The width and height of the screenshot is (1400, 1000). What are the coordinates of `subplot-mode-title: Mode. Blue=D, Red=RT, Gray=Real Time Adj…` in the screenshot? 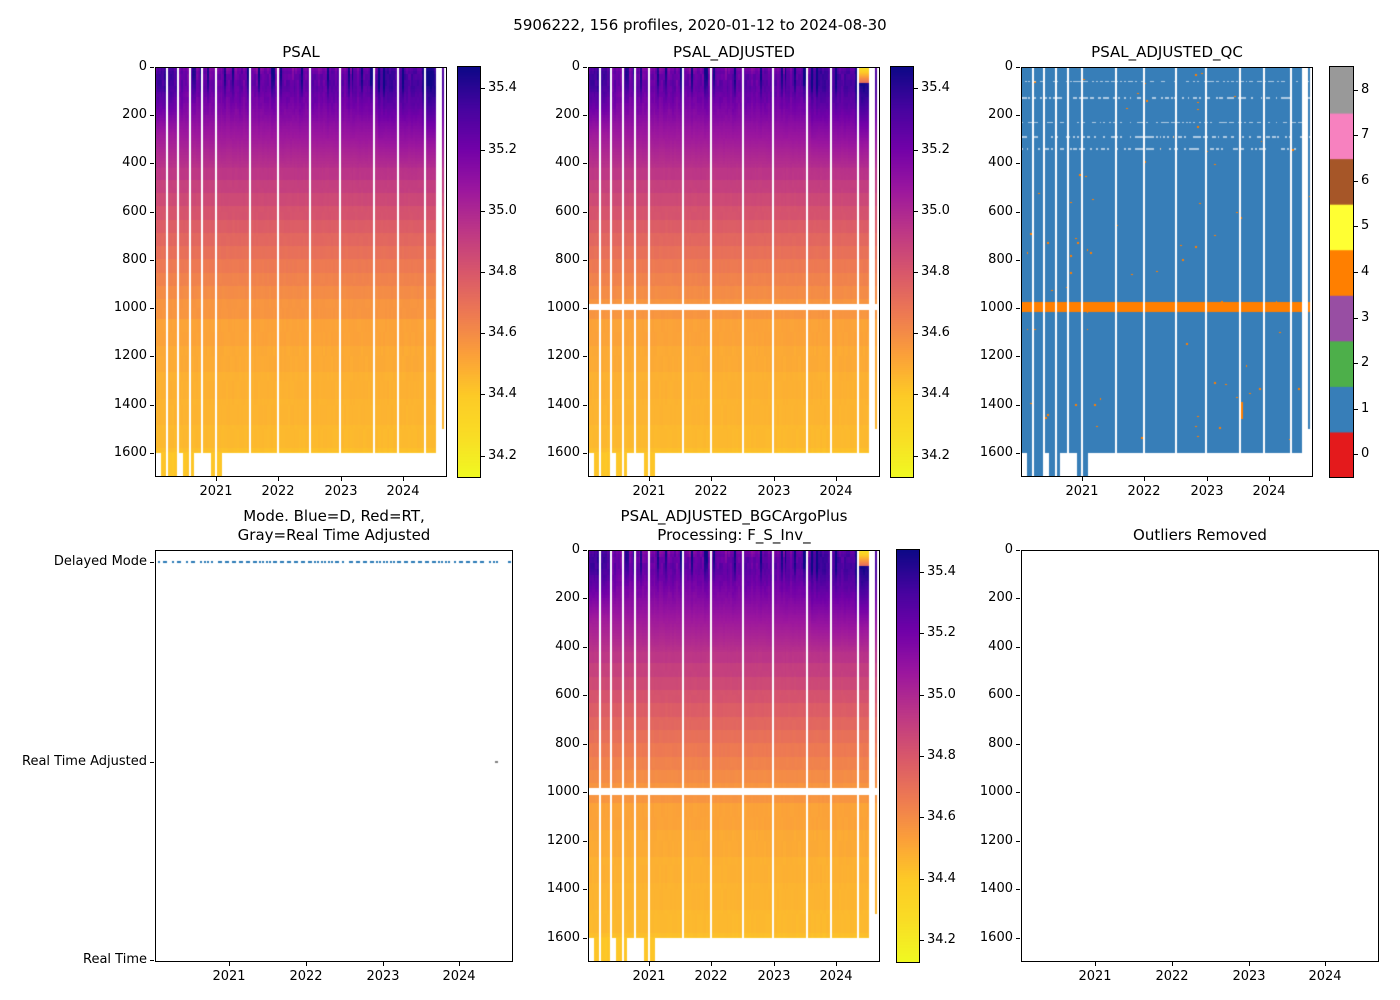 It's located at (334, 525).